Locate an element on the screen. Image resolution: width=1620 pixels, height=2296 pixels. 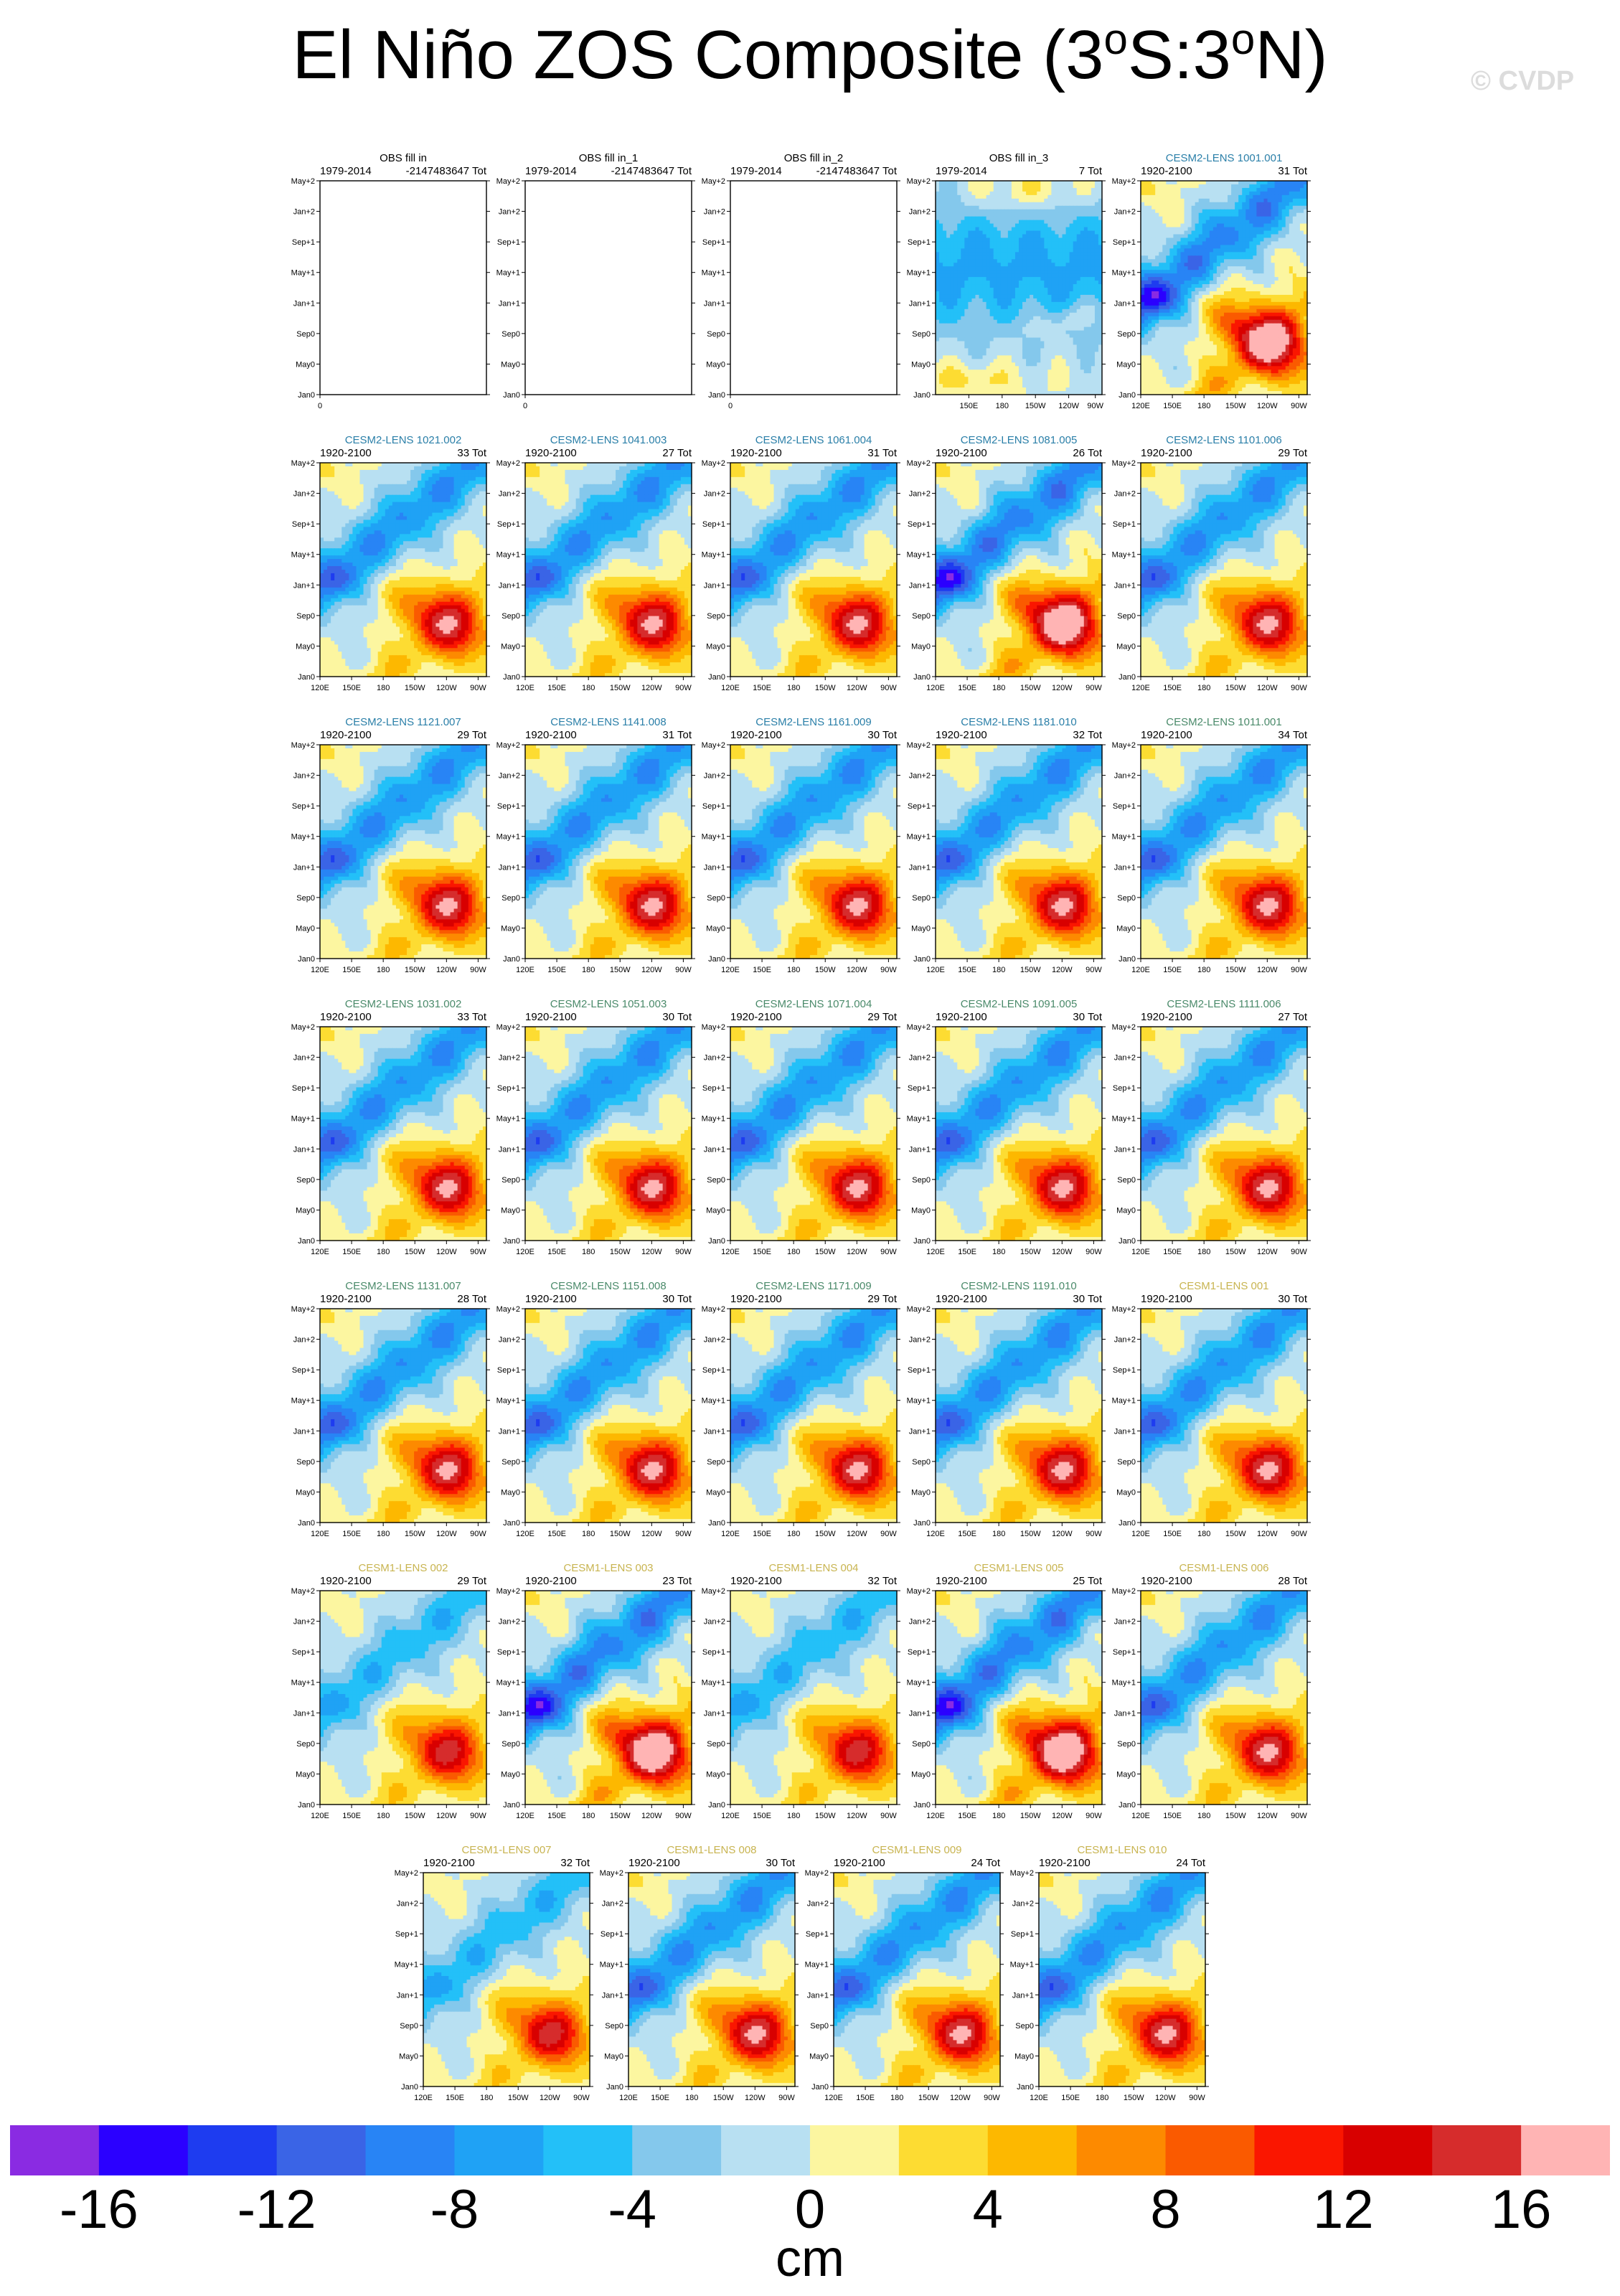
y-tick-label: Sep0 is located at coordinates (716, 334).